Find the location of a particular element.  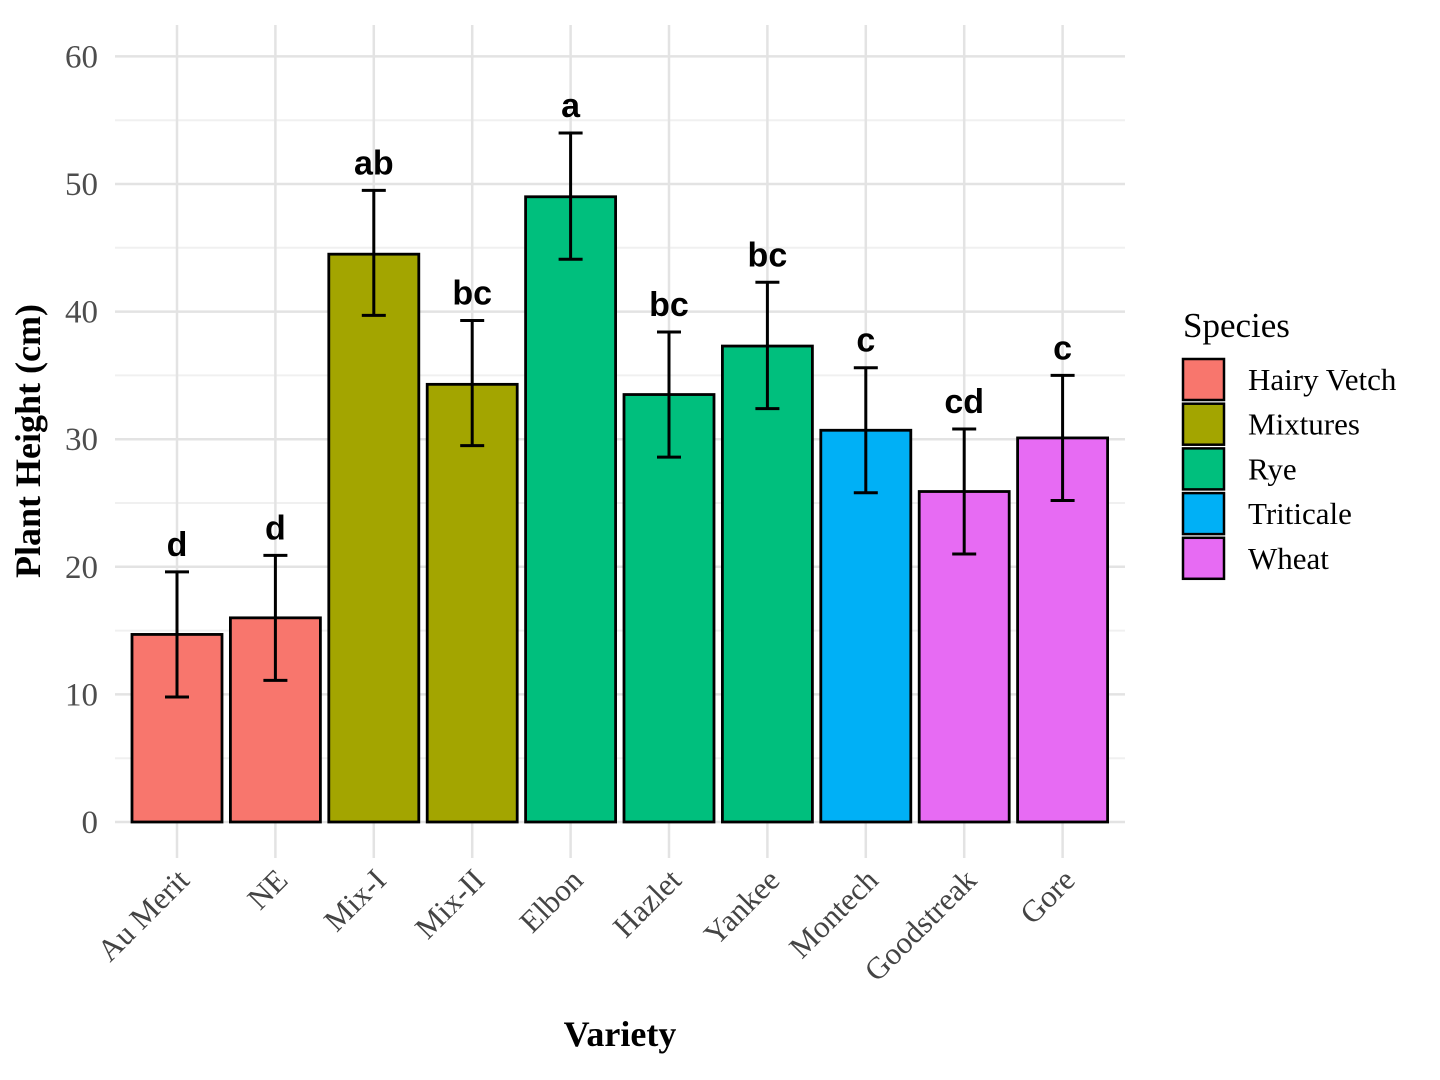

legend-label-mixtures: Mixtures is located at coordinates (1304, 424).